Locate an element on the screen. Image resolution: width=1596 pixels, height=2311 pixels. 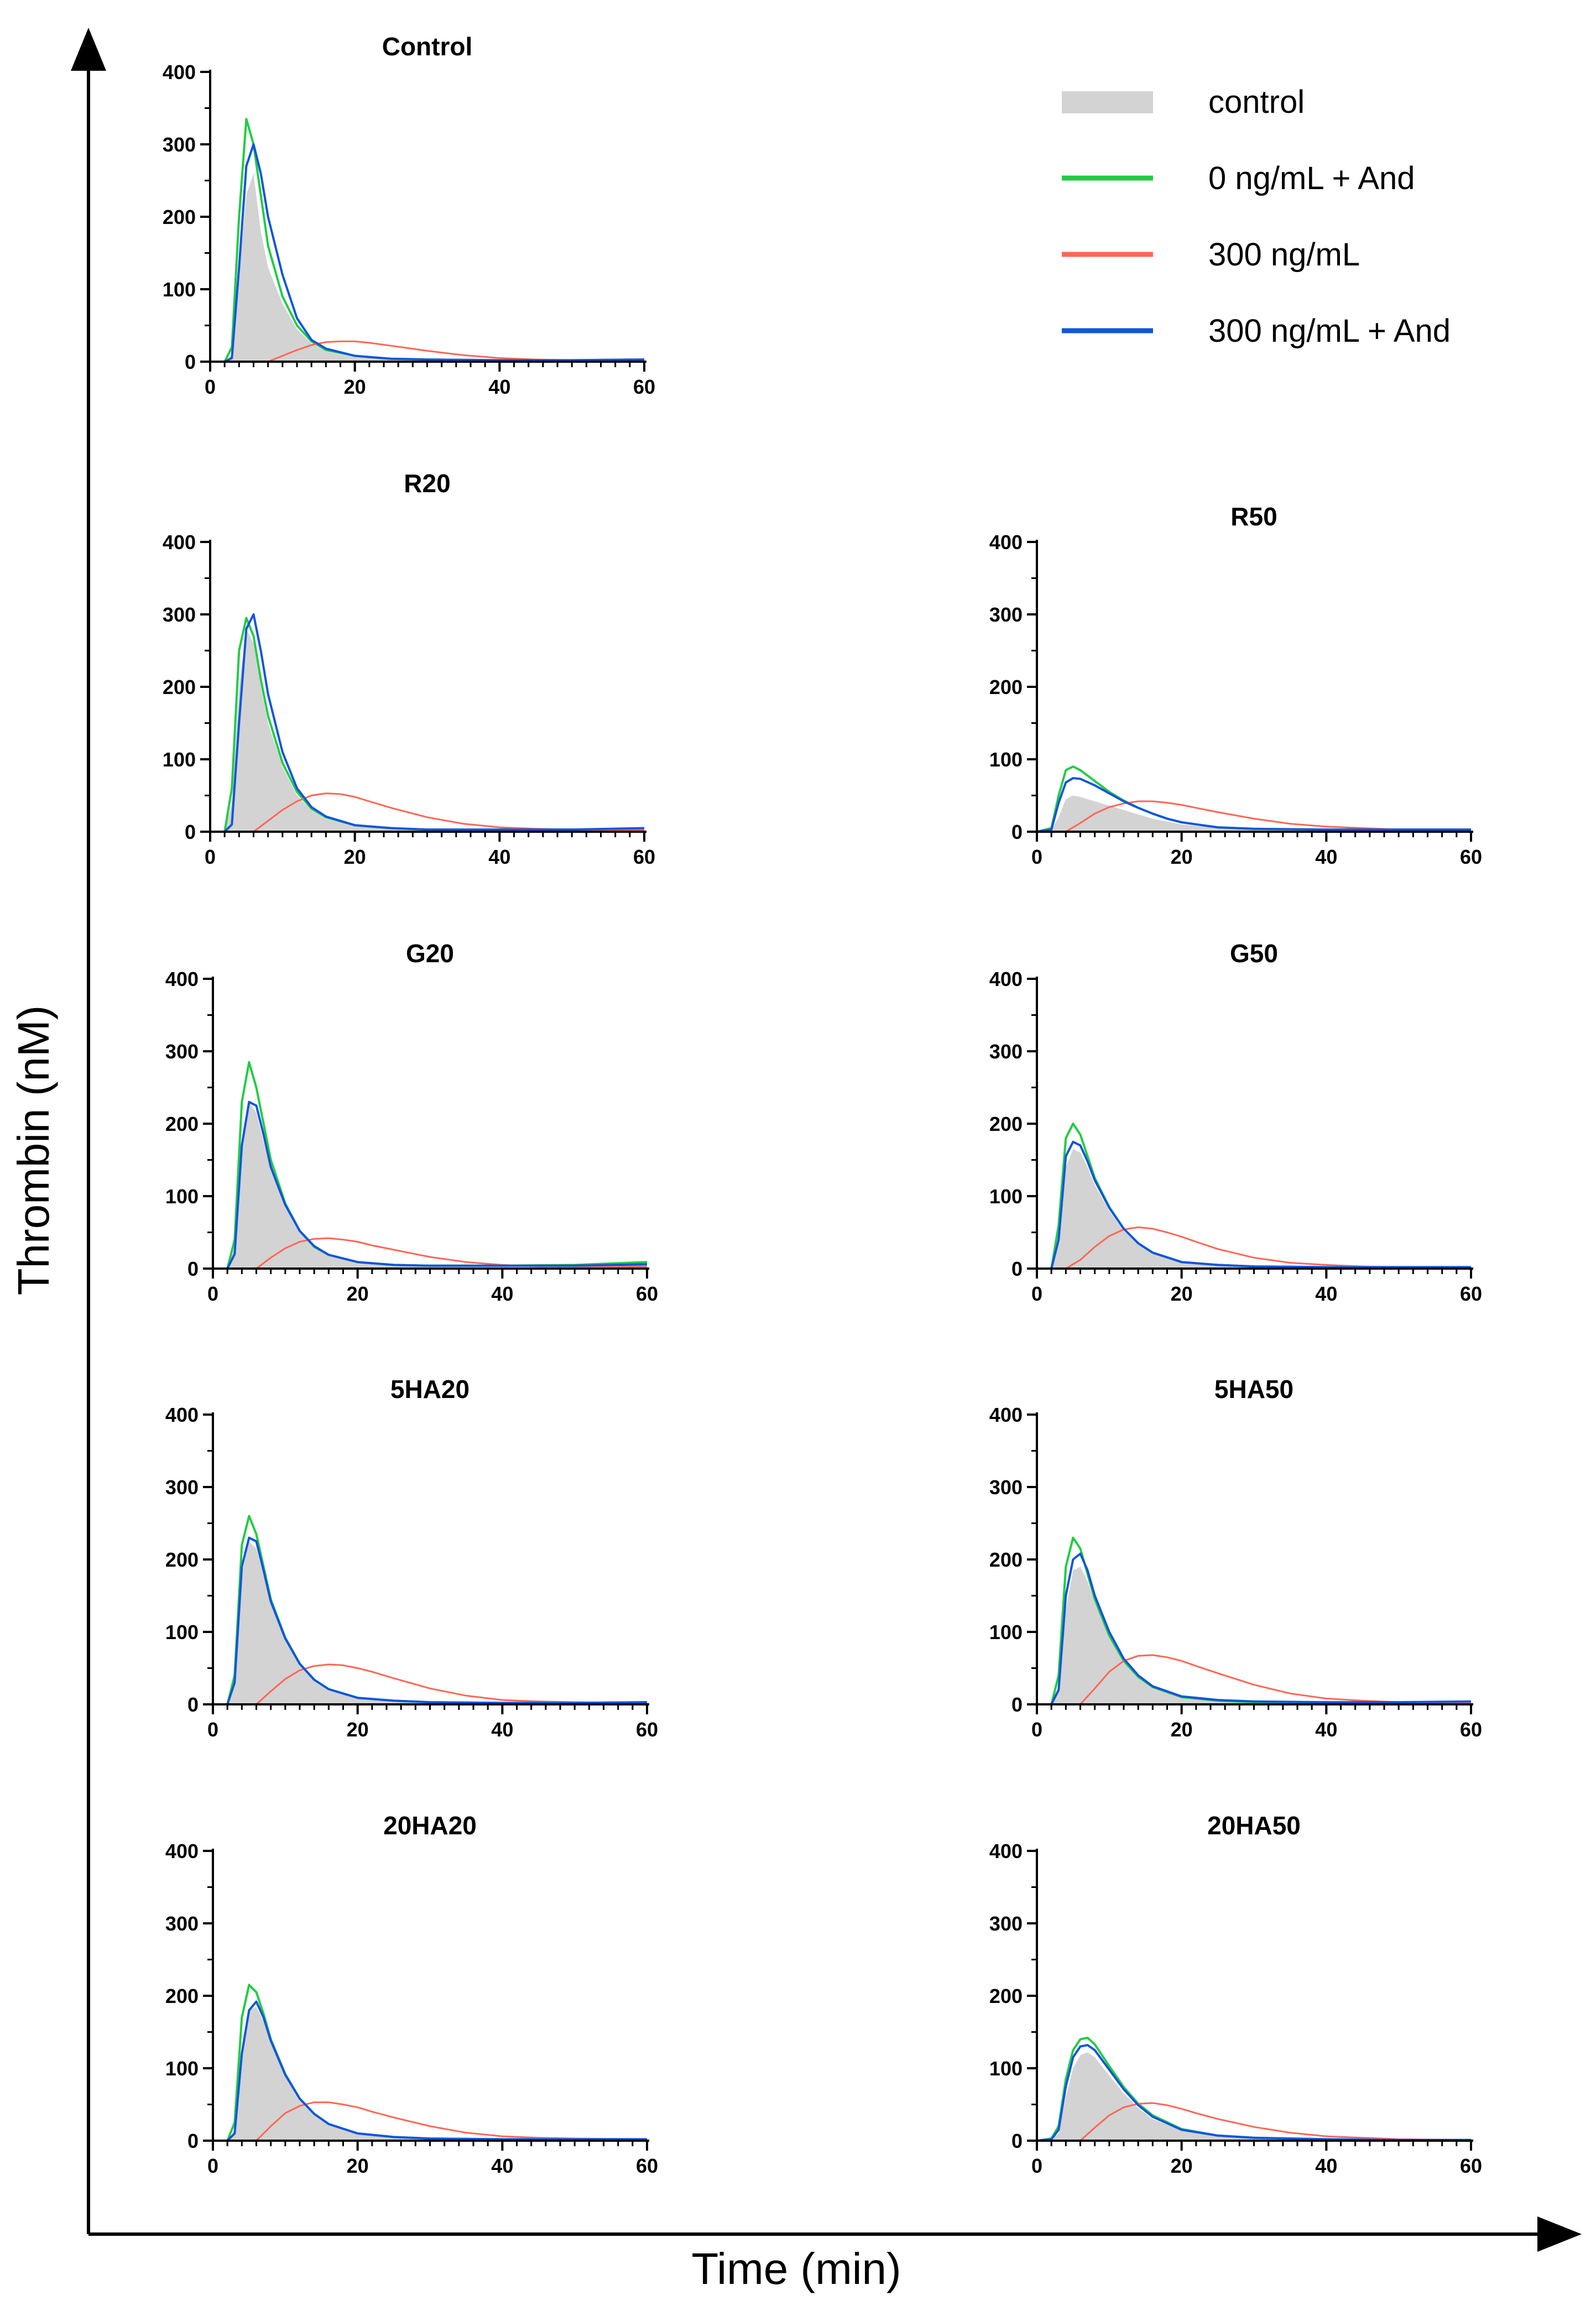
panel-20ha50: 20HA50 0 100 200 300 400 0 20 40 60 is located at coordinates (1236, 1994).